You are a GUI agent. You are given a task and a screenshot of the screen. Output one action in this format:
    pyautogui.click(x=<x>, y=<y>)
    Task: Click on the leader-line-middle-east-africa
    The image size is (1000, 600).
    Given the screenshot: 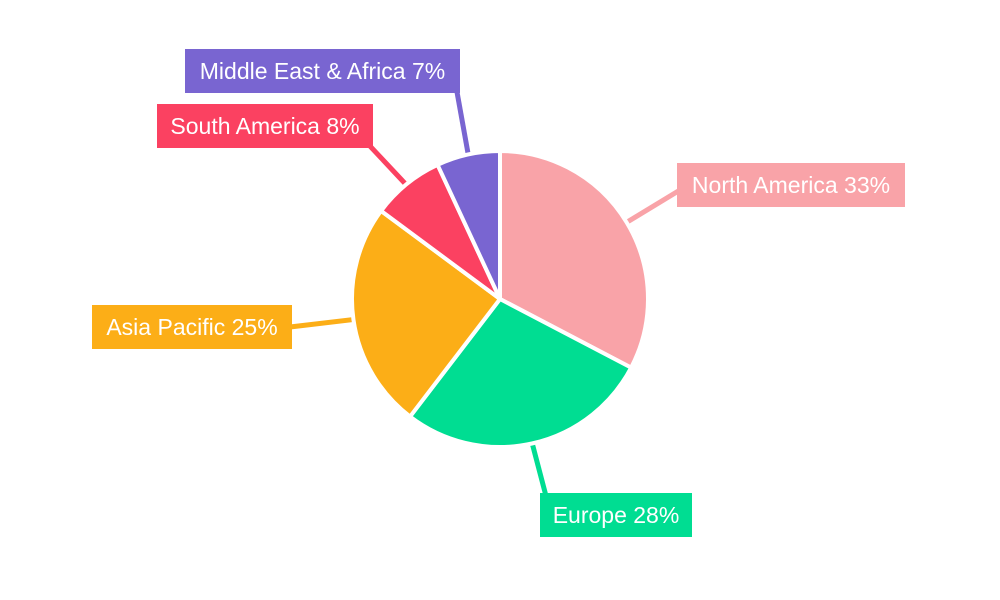 What is the action you would take?
    pyautogui.click(x=463, y=126)
    